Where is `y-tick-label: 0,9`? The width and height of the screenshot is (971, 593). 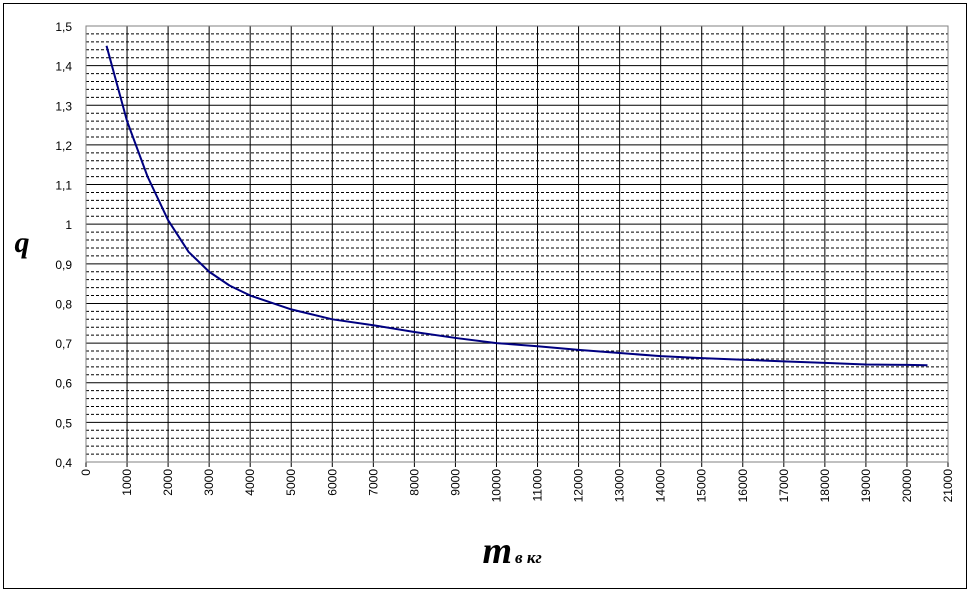 y-tick-label: 0,9 is located at coordinates (63, 265).